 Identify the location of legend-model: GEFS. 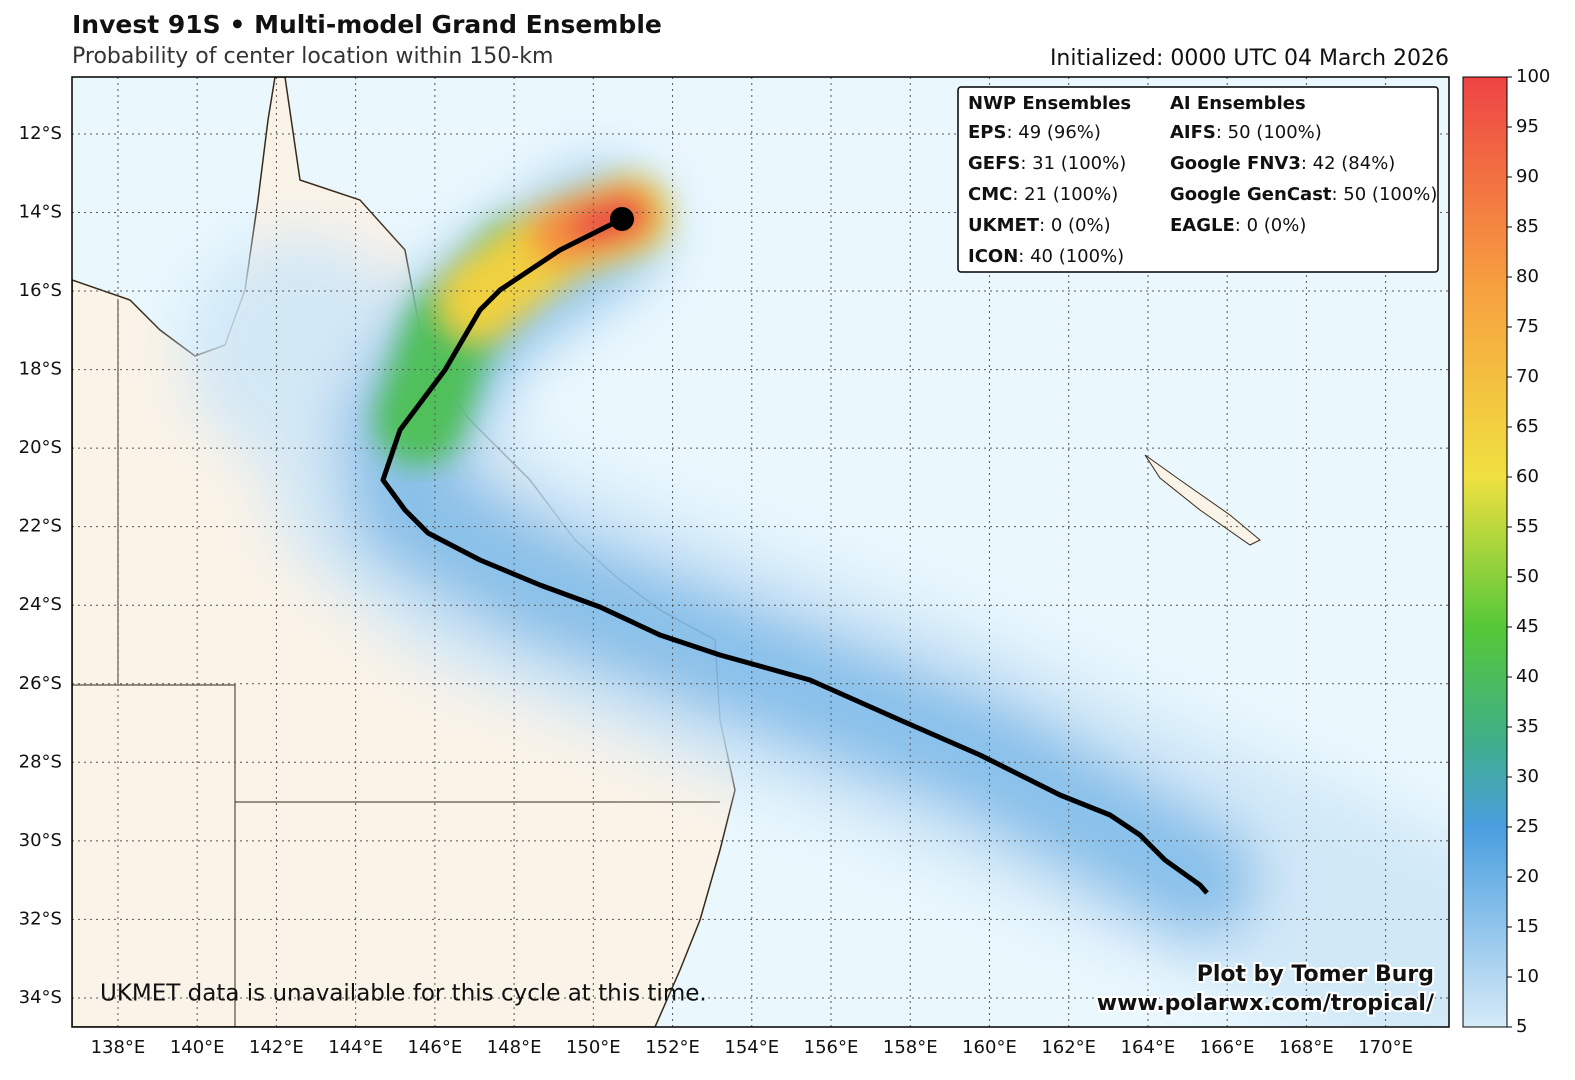
(994, 163).